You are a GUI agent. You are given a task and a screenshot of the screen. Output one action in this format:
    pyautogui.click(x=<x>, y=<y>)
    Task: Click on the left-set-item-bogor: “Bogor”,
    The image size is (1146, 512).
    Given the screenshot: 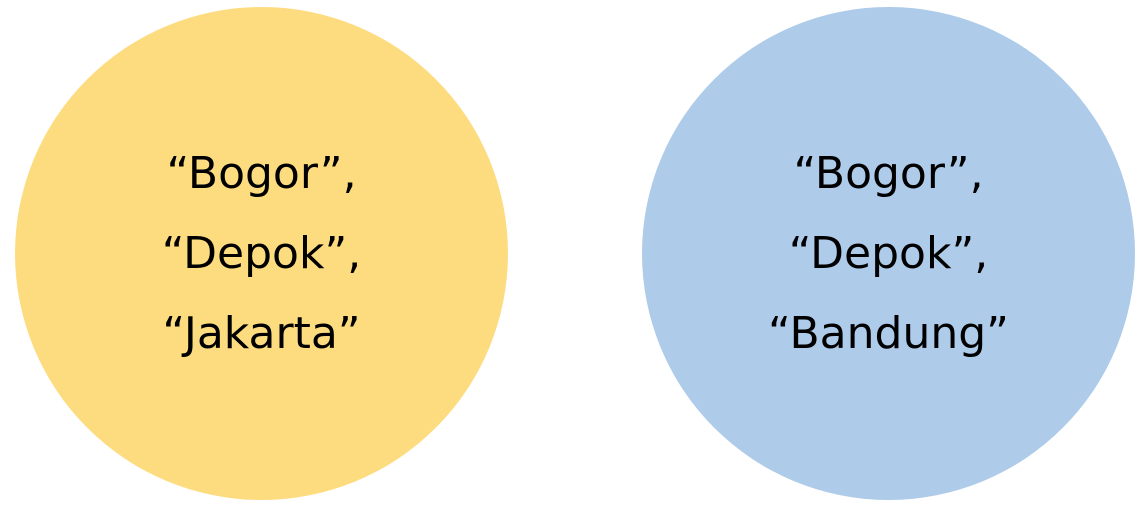 What is the action you would take?
    pyautogui.click(x=261, y=173)
    